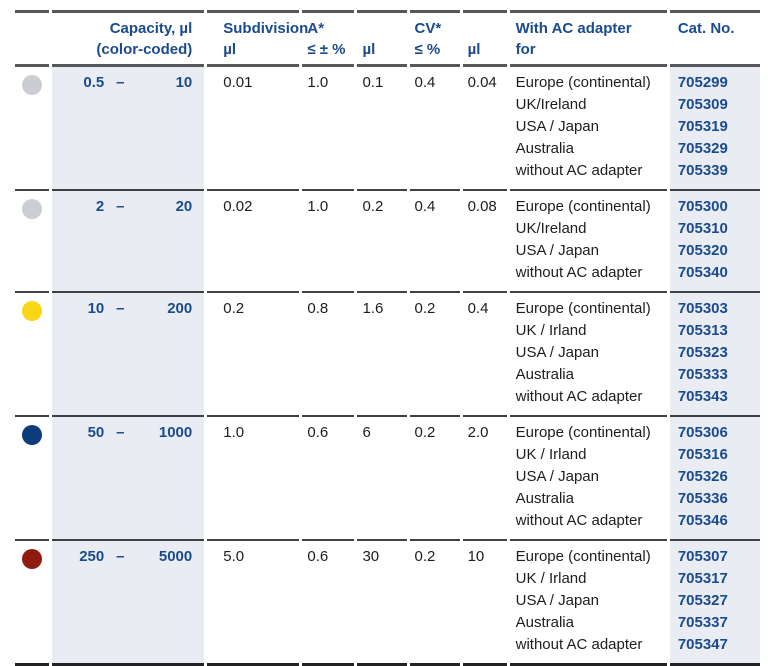 This screenshot has width=775, height=666. What do you see at coordinates (100, 206) in the screenshot?
I see `capacity-min: 2` at bounding box center [100, 206].